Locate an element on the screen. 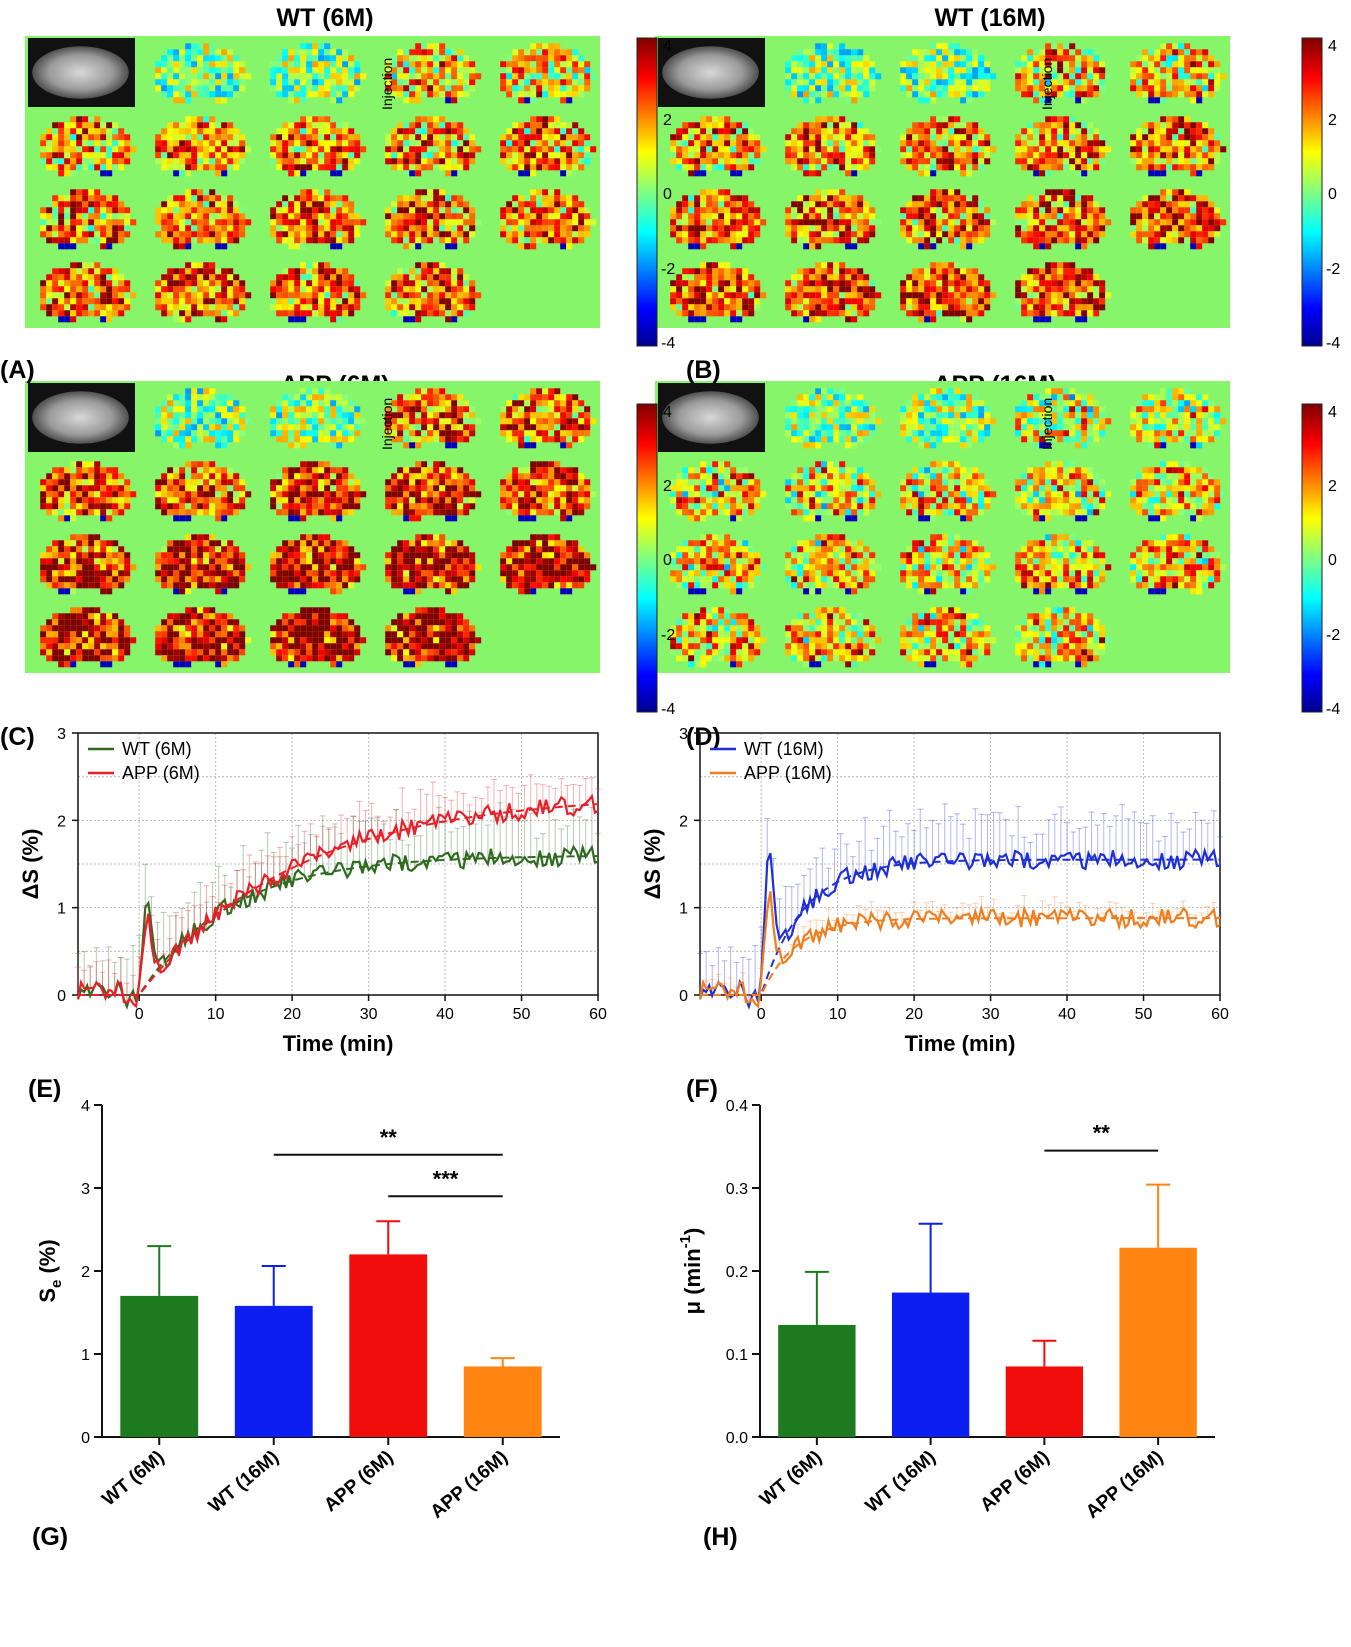  colorbar-c-tick: 2 is located at coordinates (667, 486).